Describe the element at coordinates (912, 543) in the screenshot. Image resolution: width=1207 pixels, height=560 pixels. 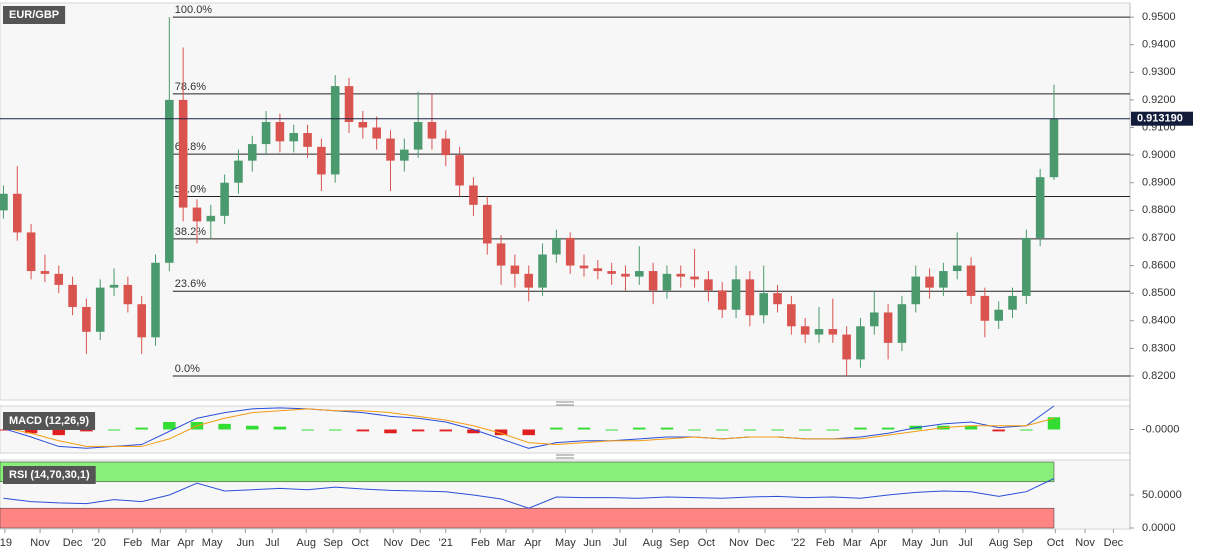
I see `x-tick-label: May` at that location.